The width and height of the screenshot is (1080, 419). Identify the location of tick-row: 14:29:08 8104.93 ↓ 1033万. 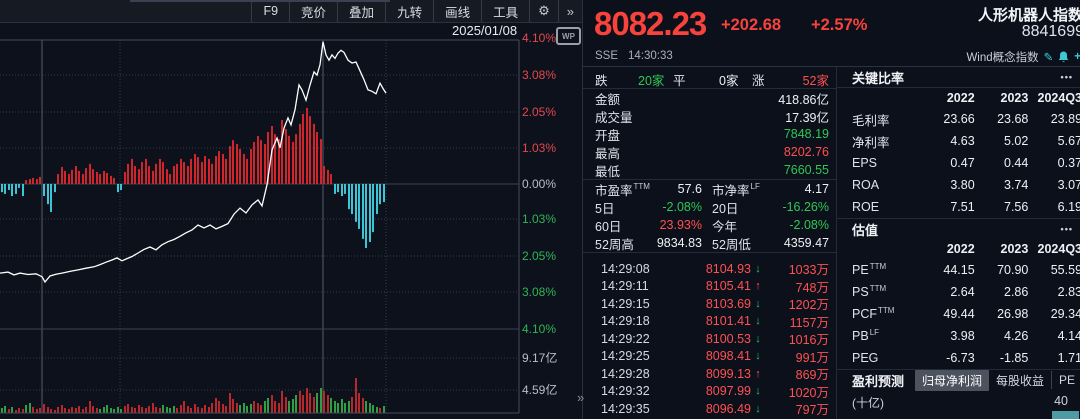
(709, 269).